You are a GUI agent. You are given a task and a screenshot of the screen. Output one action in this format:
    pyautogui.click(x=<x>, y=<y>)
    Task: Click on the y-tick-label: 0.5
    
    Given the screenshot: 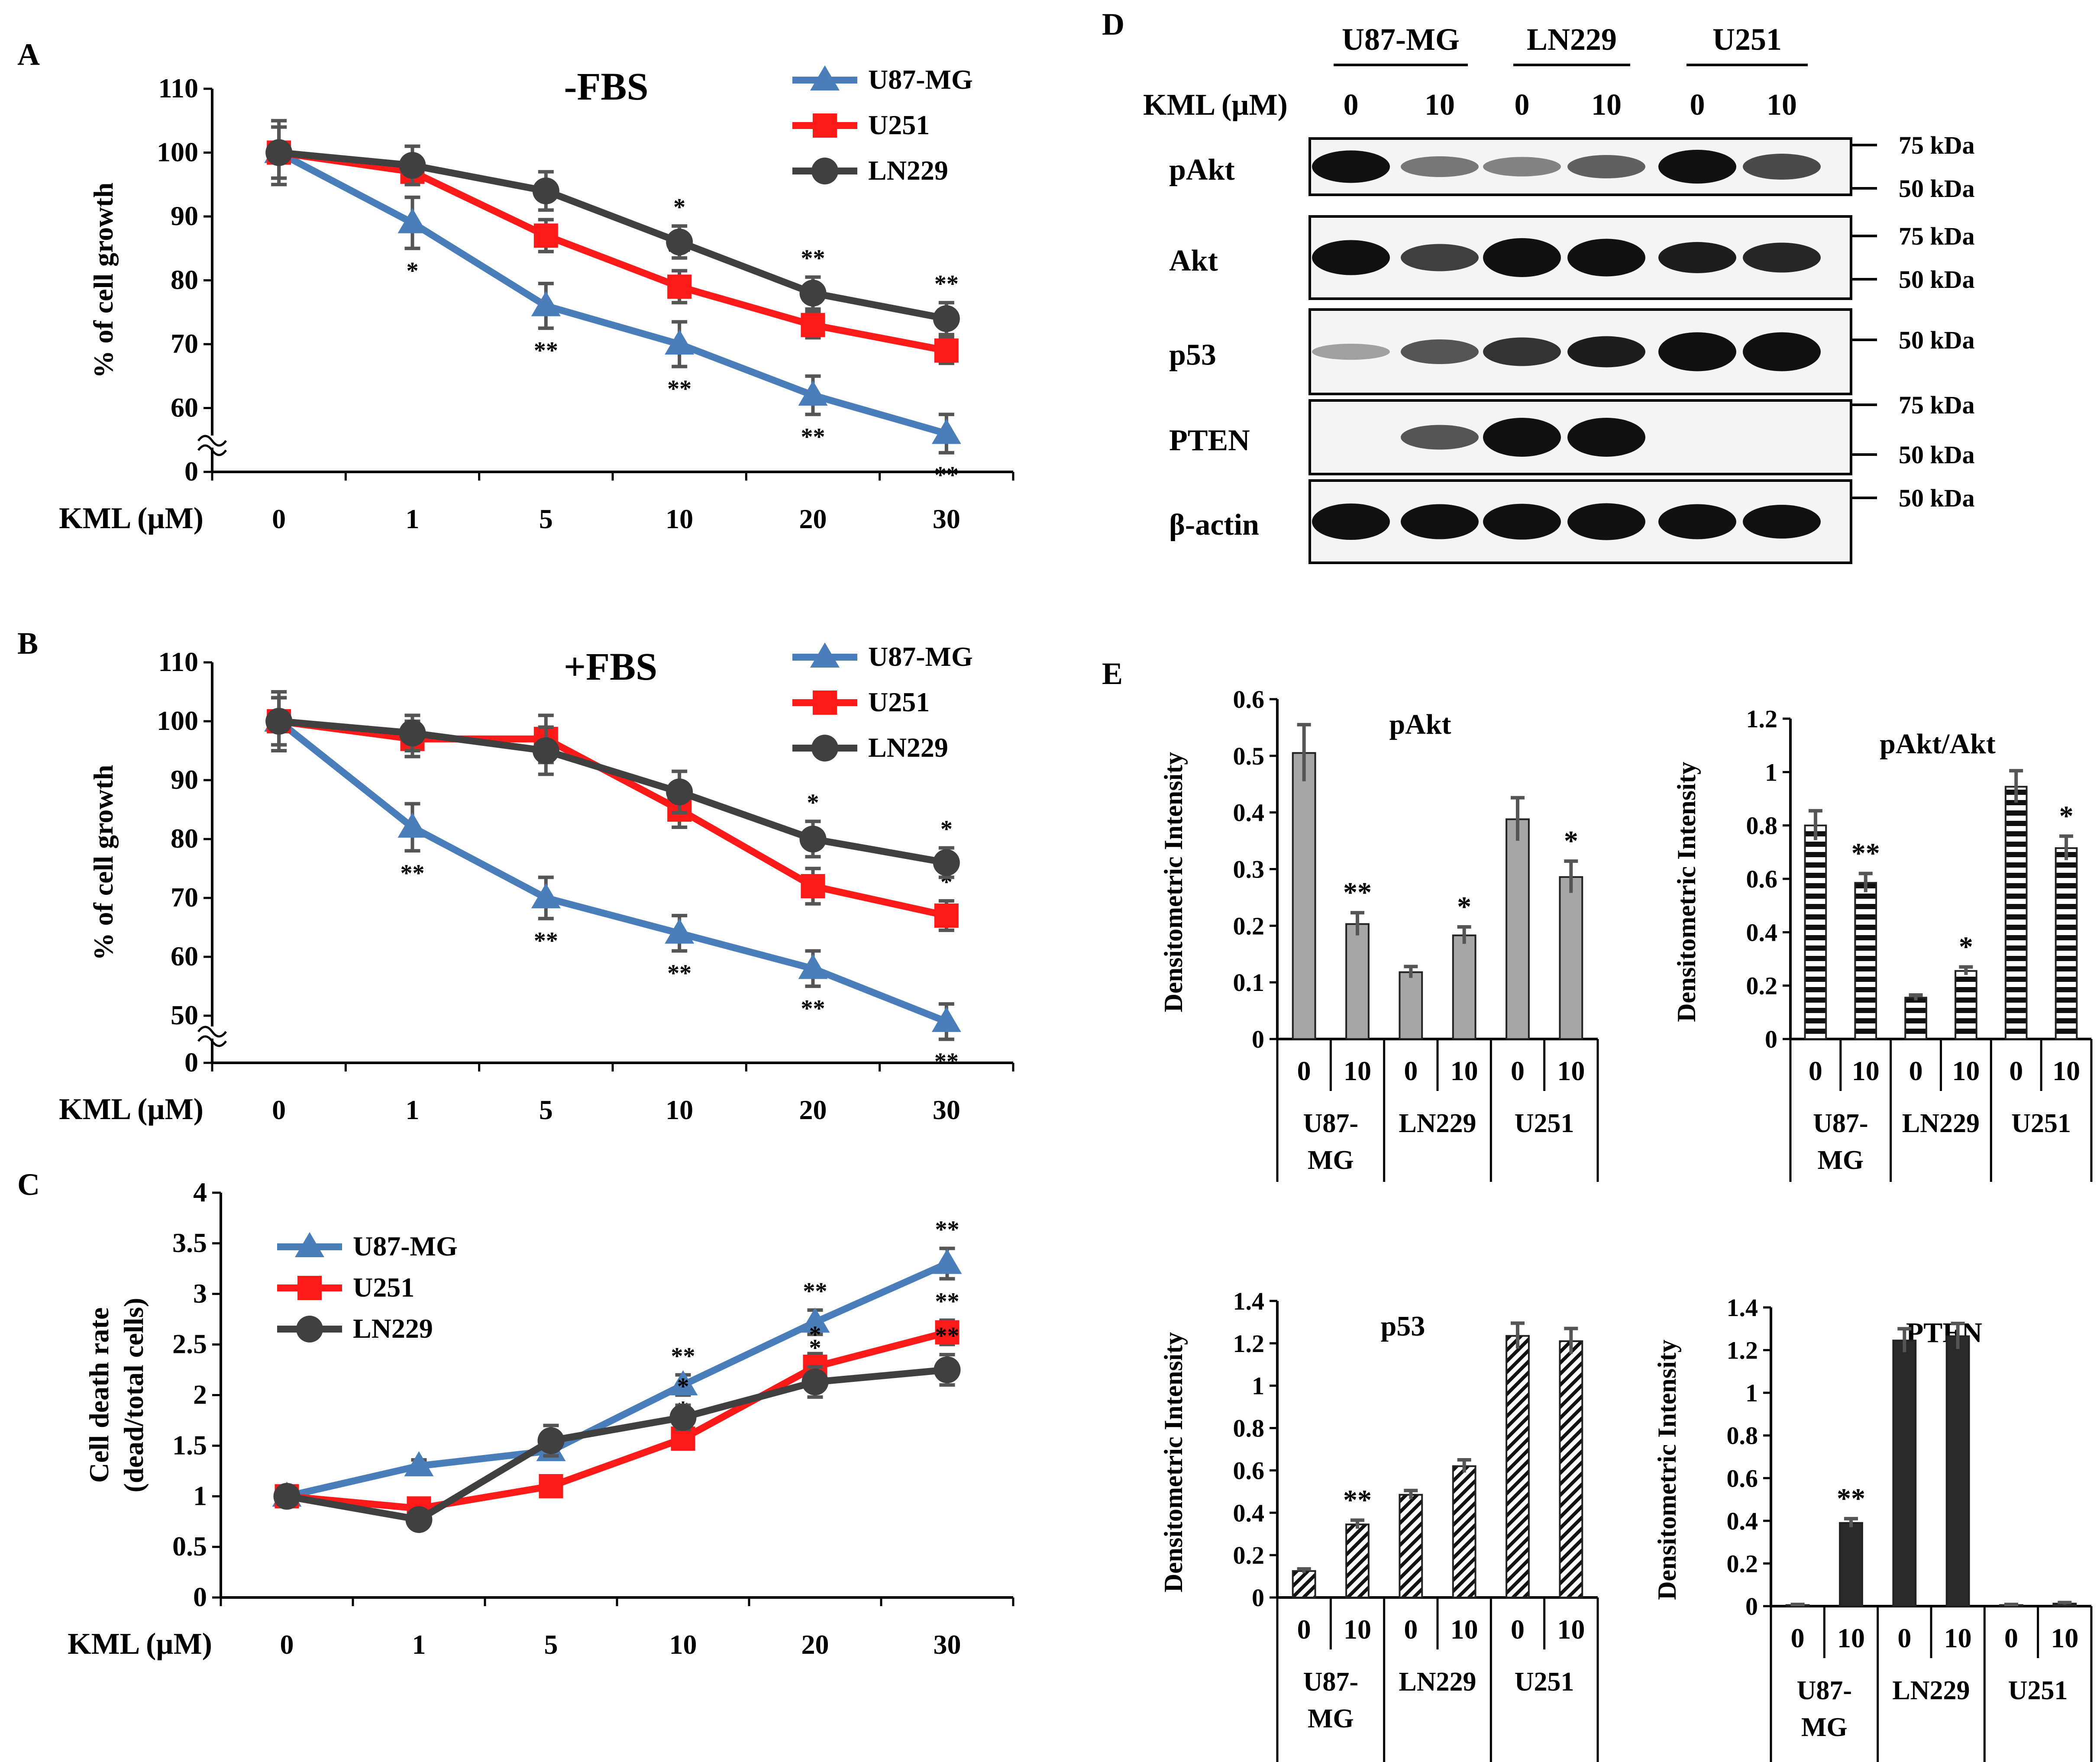 What is the action you would take?
    pyautogui.click(x=189, y=1546)
    